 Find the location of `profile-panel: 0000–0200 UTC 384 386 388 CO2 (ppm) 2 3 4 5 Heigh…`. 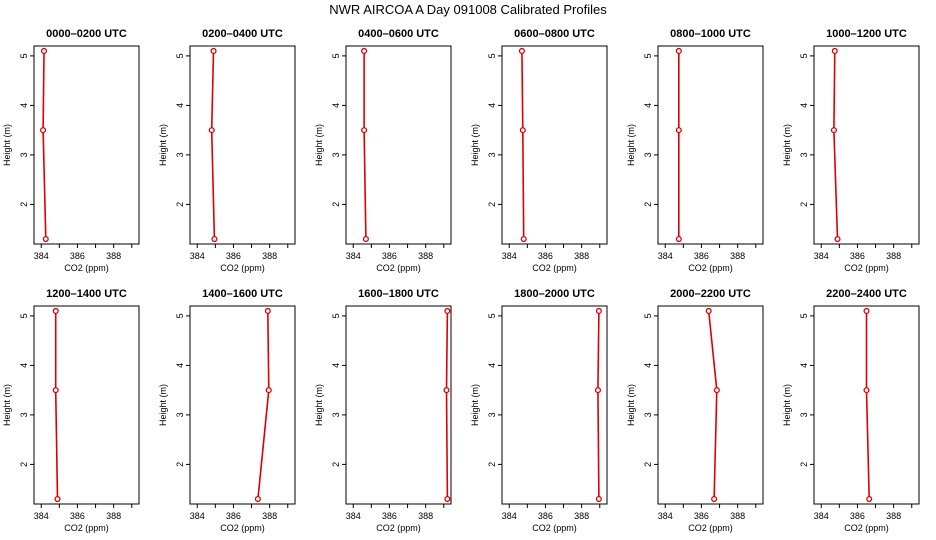

profile-panel: 0000–0200 UTC 384 386 388 CO2 (ppm) 2 3 4 5 Heigh… is located at coordinates (71, 150).